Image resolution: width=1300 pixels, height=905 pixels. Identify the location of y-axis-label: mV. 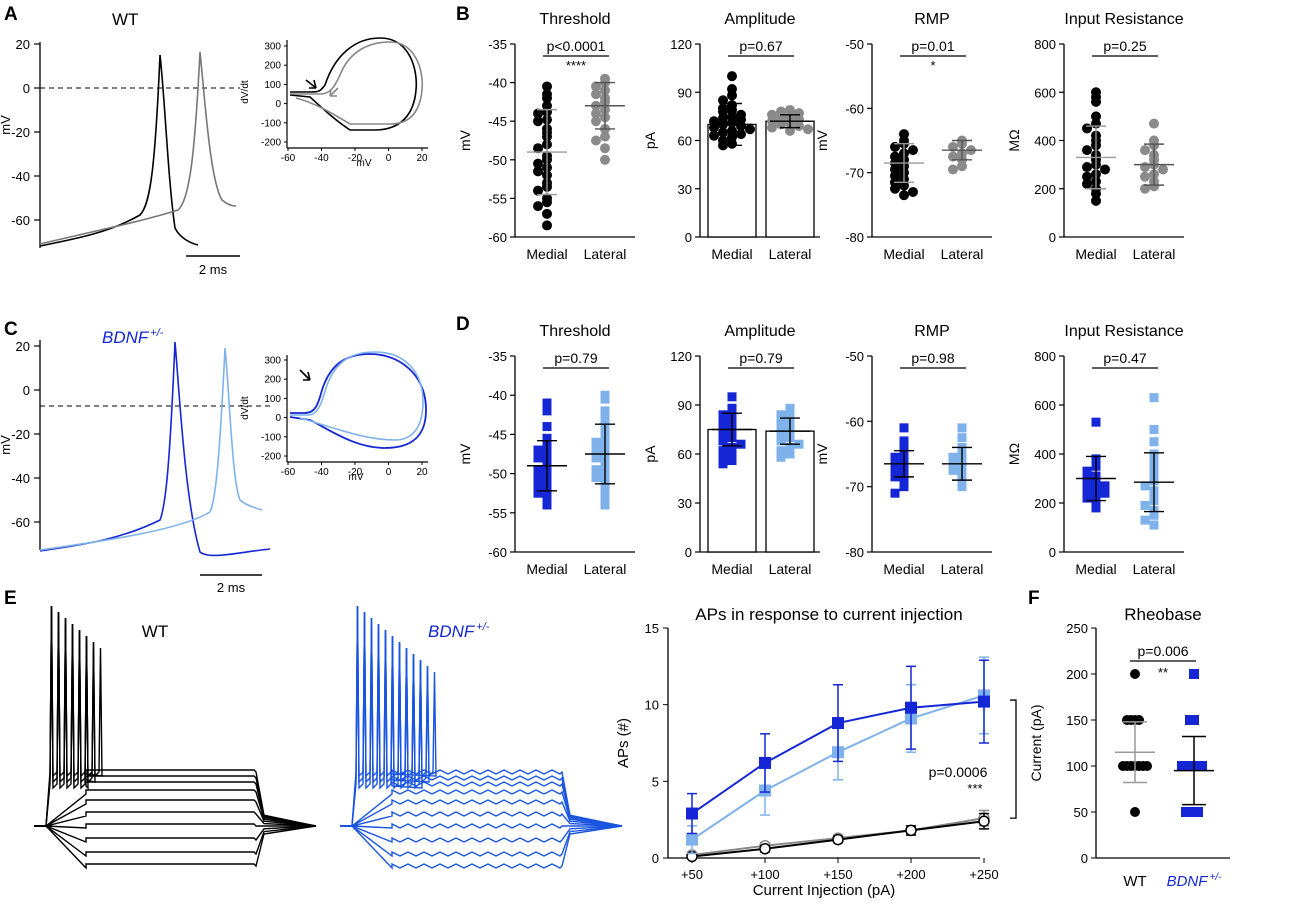
(465, 140).